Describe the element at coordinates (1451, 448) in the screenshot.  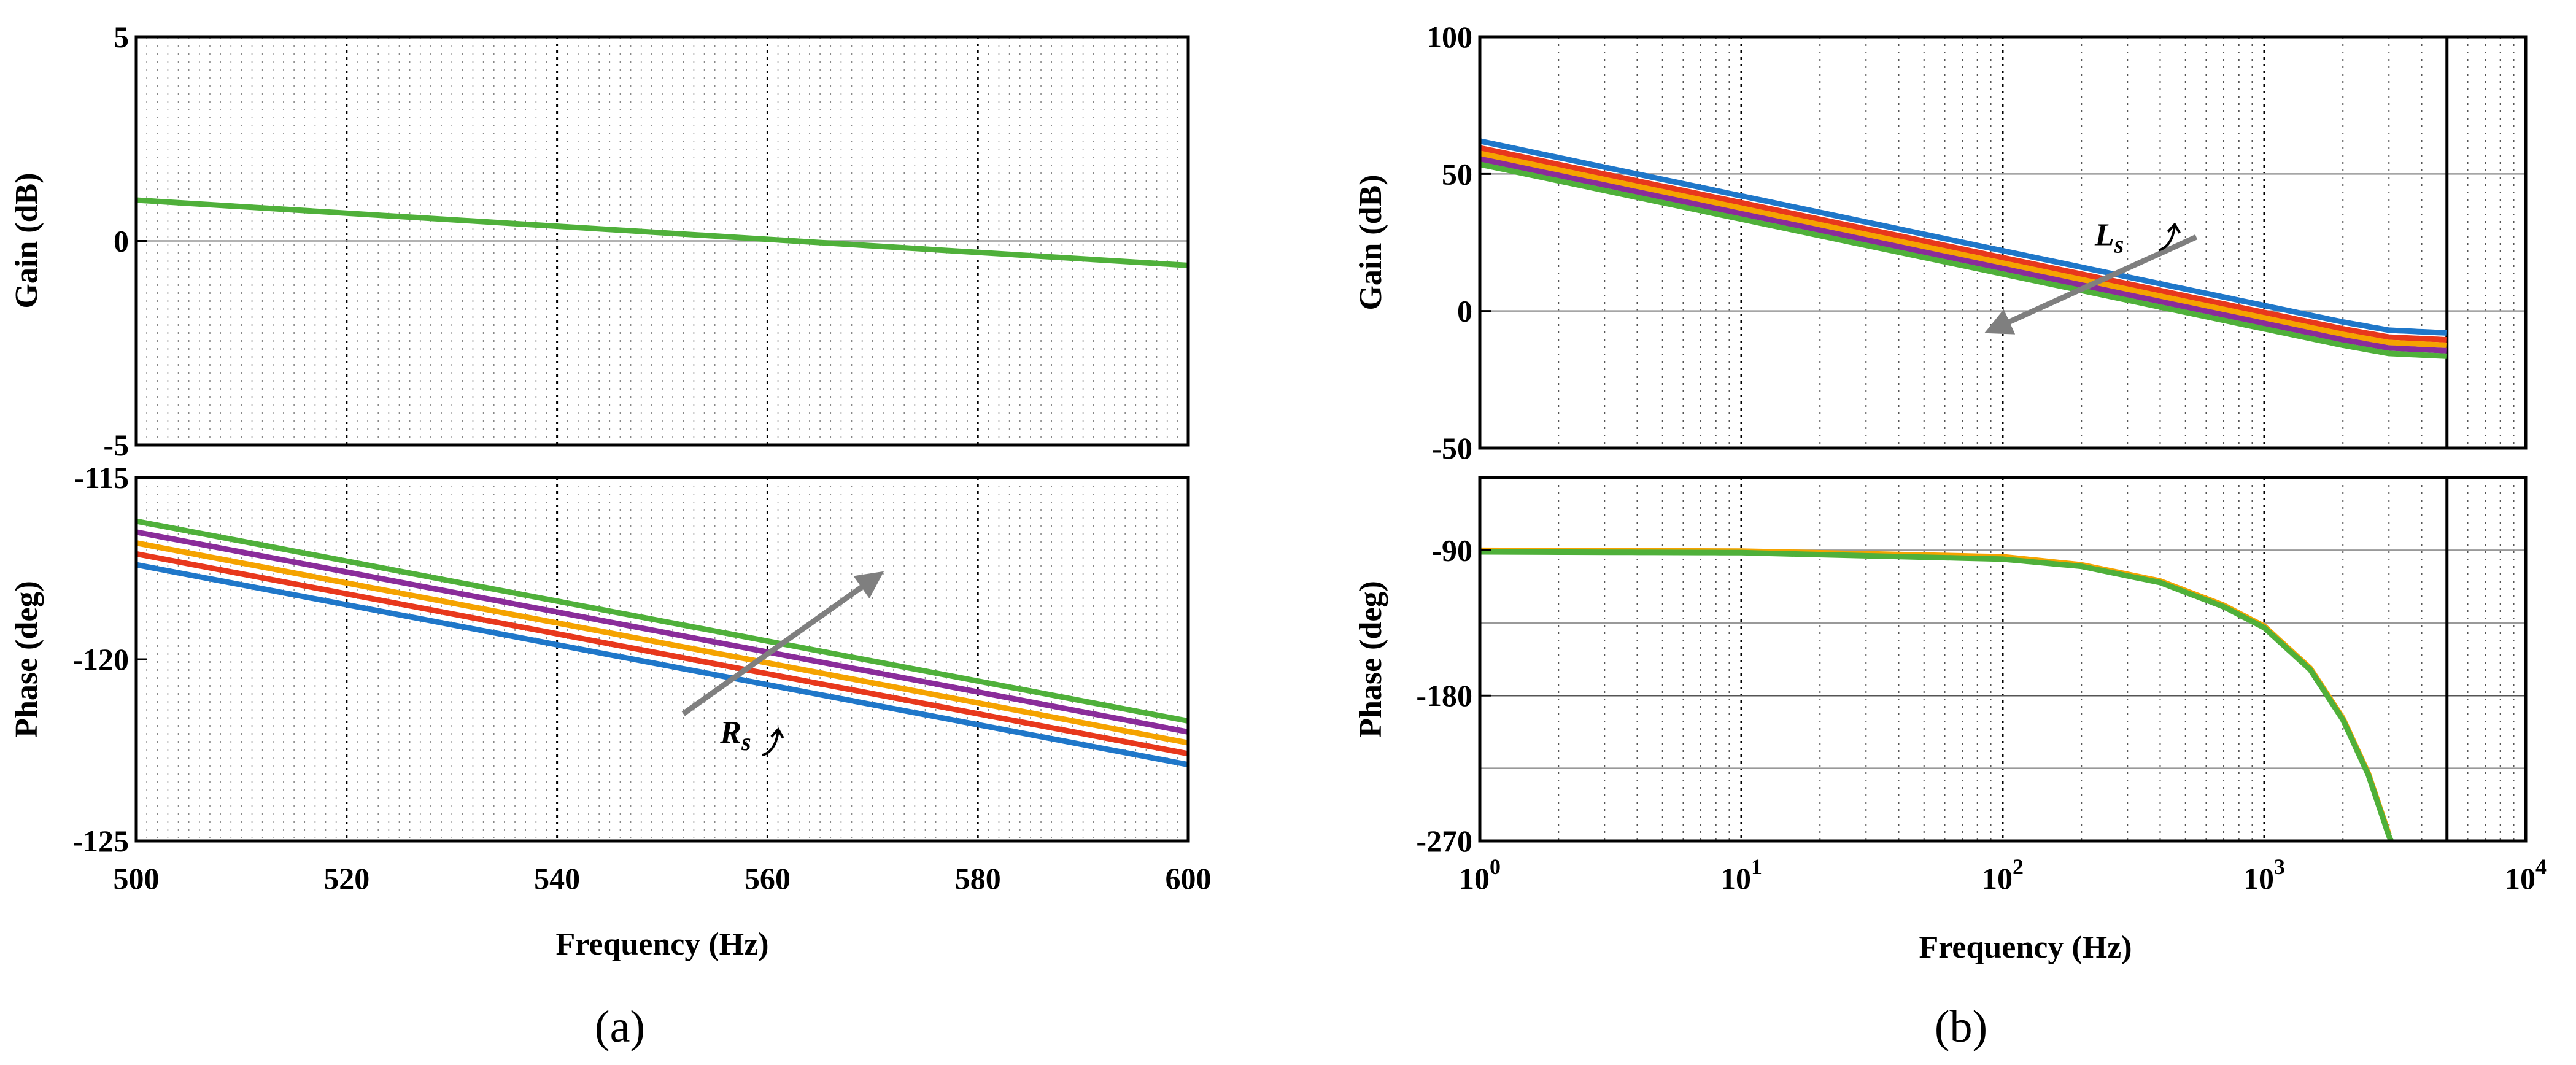
I see `y-tick-label: -50` at that location.